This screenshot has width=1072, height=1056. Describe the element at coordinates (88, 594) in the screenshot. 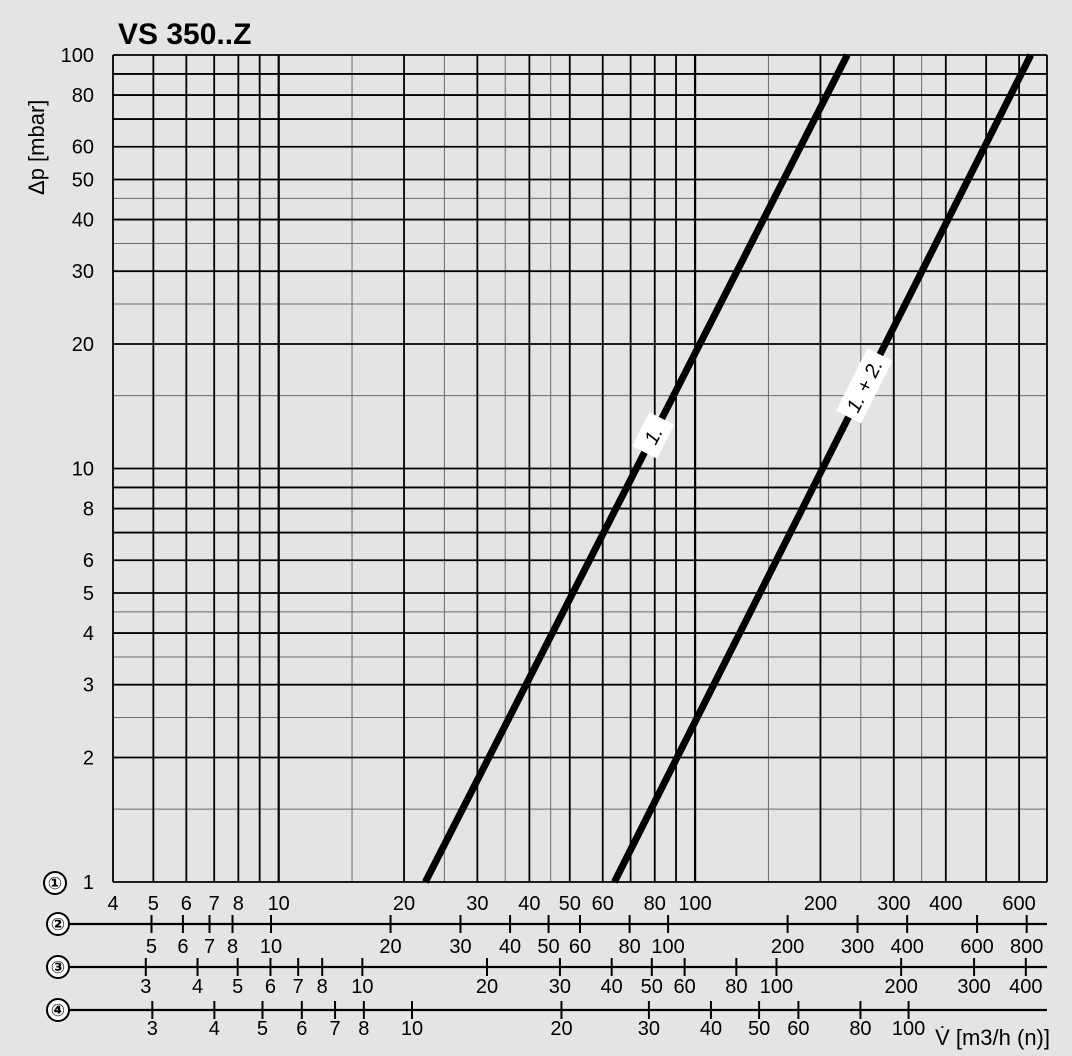

I see `y-tick-label: 5` at that location.